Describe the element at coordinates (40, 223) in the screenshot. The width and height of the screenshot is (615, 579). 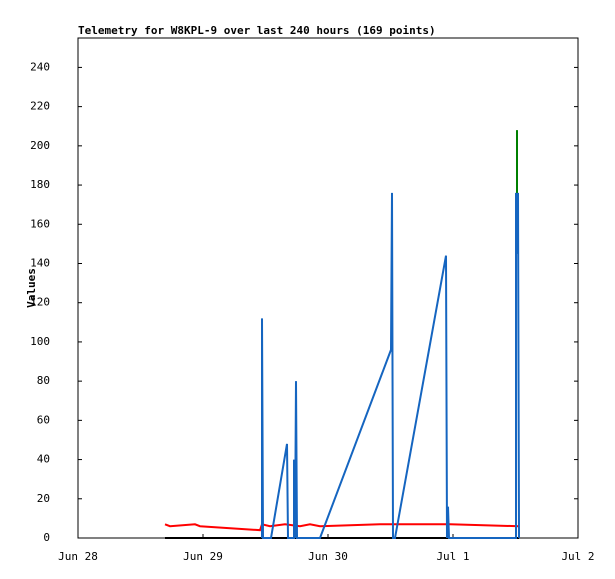
I see `y-tick-label: 160` at that location.